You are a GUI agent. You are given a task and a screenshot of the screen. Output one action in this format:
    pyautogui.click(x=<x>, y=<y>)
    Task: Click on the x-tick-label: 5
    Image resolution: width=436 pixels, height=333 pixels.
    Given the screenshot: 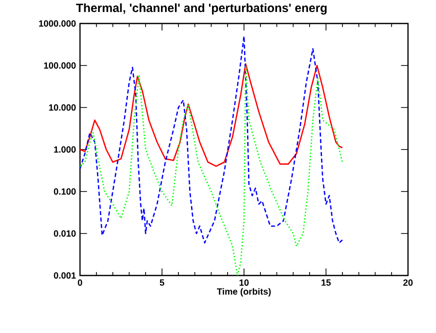 What is the action you would take?
    pyautogui.click(x=162, y=283)
    